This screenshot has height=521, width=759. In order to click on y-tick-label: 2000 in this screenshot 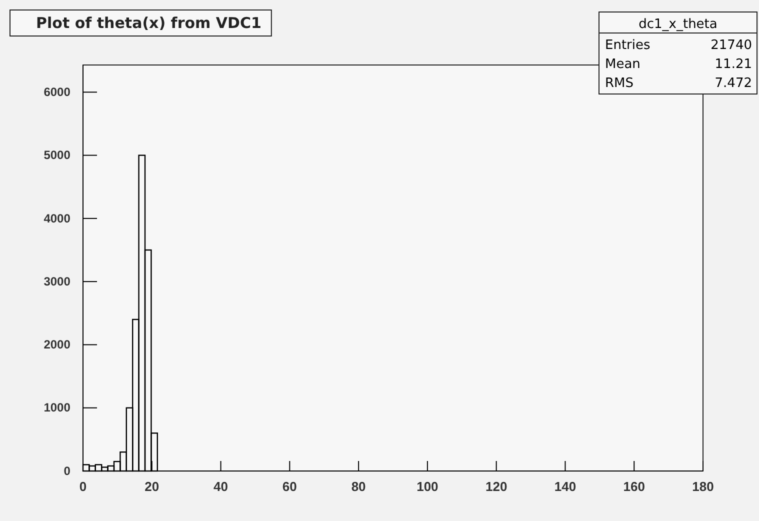, I will do `click(57, 345)`.